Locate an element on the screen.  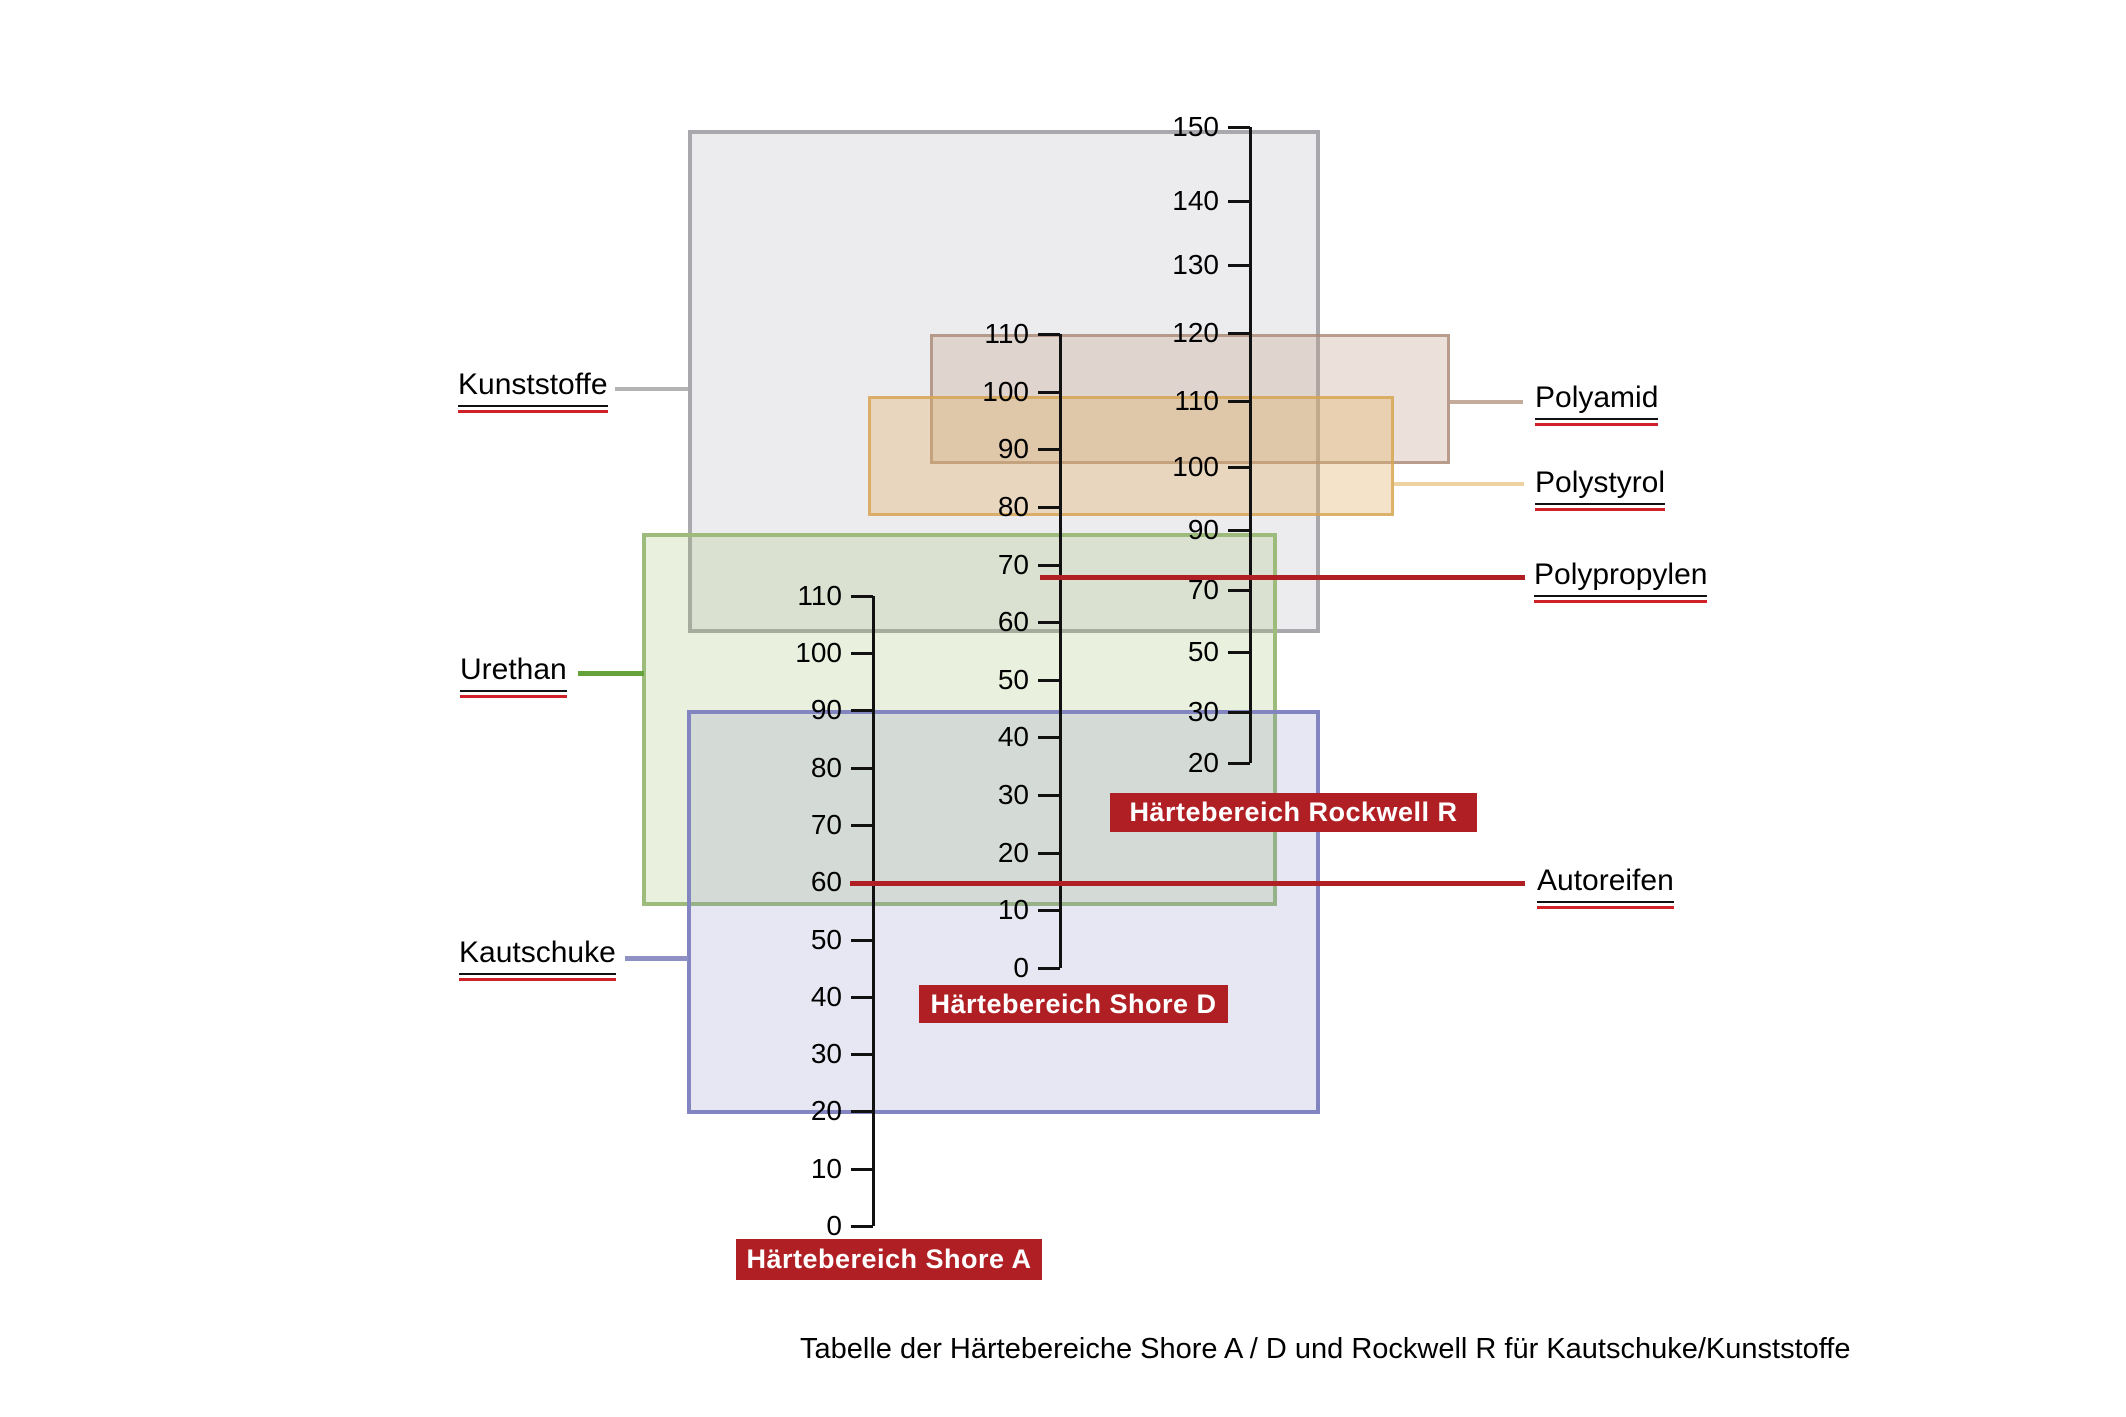
scale-shore-d-ticklabel-70: 70 is located at coordinates (1013, 564).